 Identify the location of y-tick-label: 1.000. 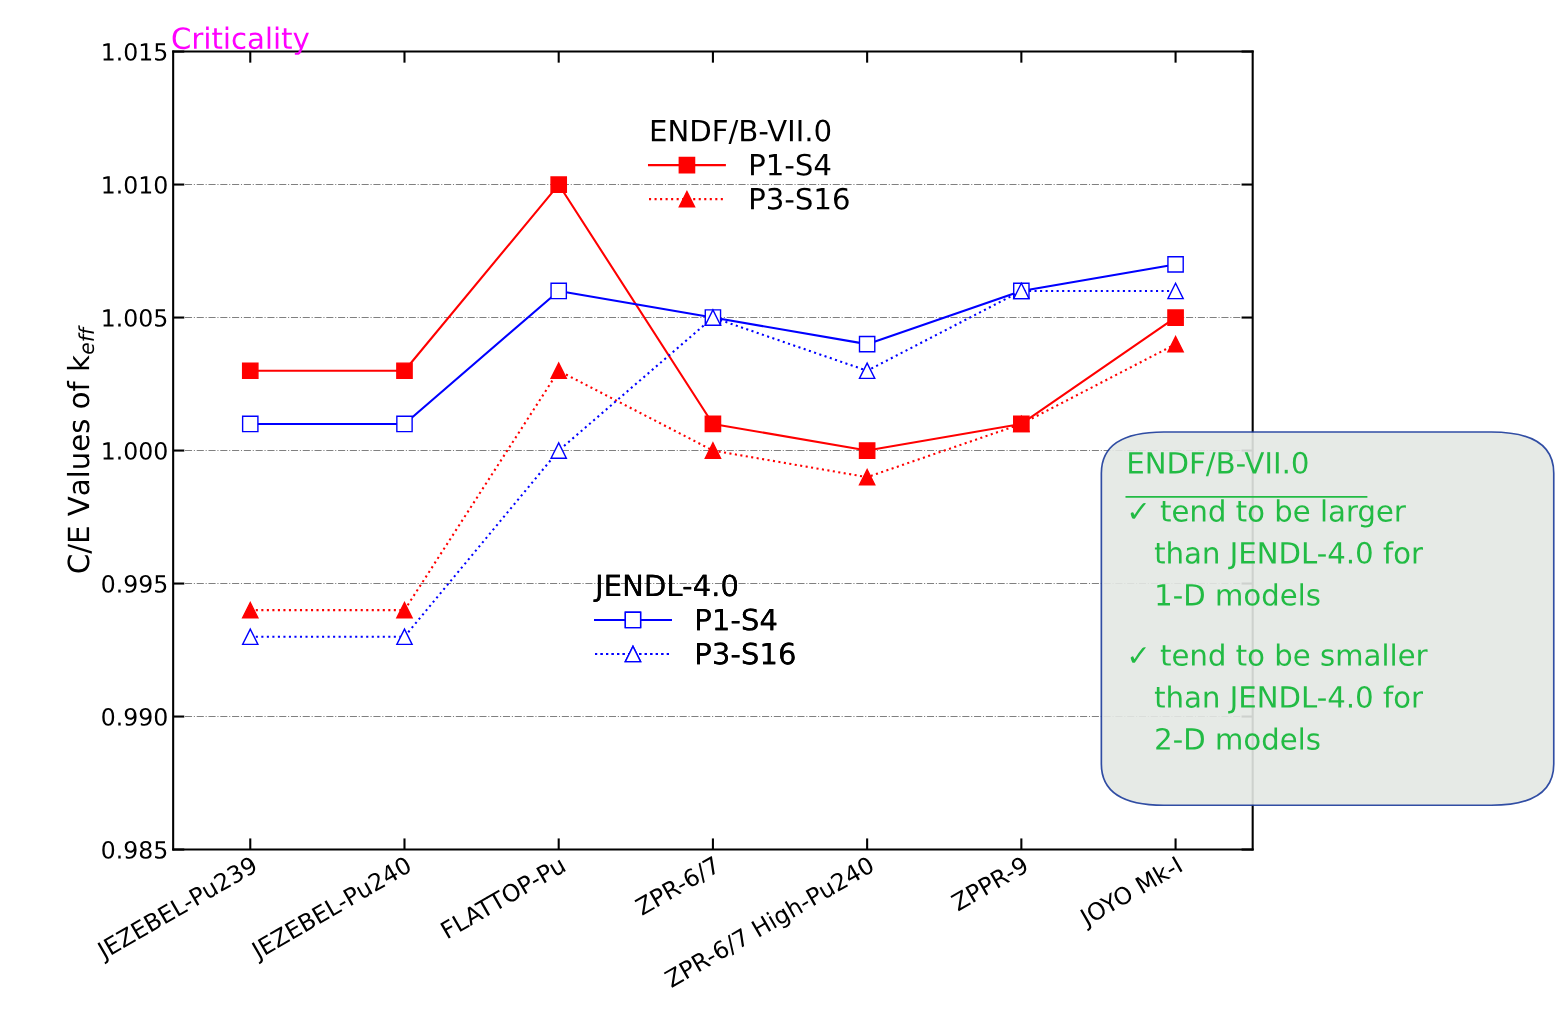
(135, 450).